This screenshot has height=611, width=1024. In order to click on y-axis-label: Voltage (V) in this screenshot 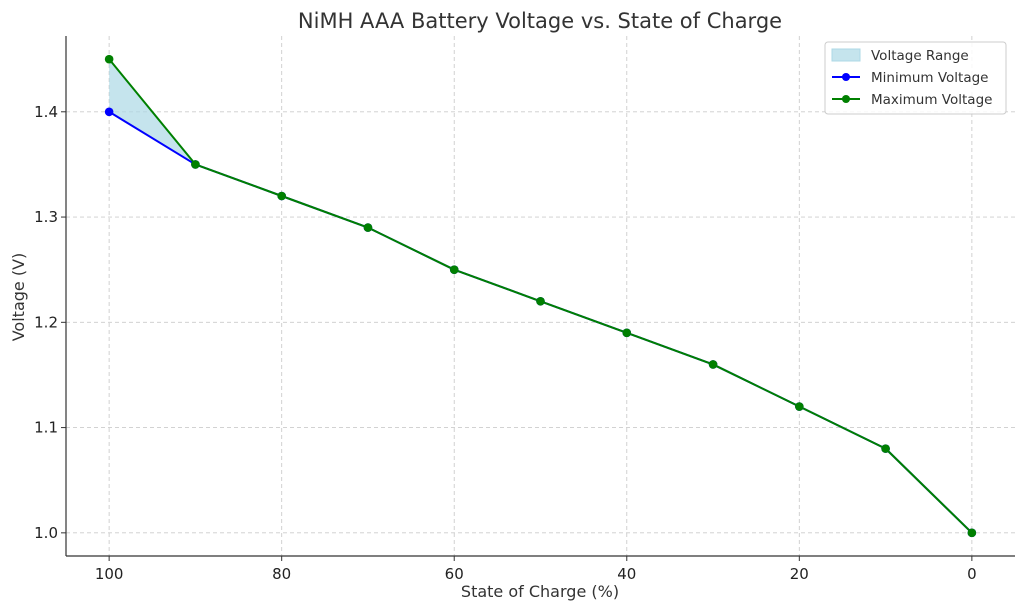, I will do `click(18, 297)`.